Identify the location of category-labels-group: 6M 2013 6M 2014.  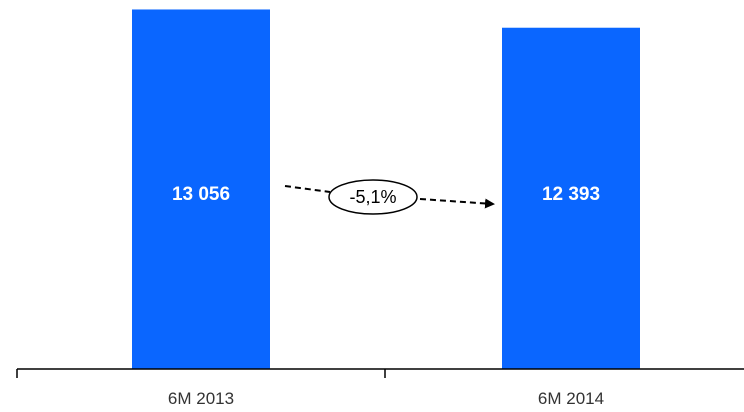
(386, 398).